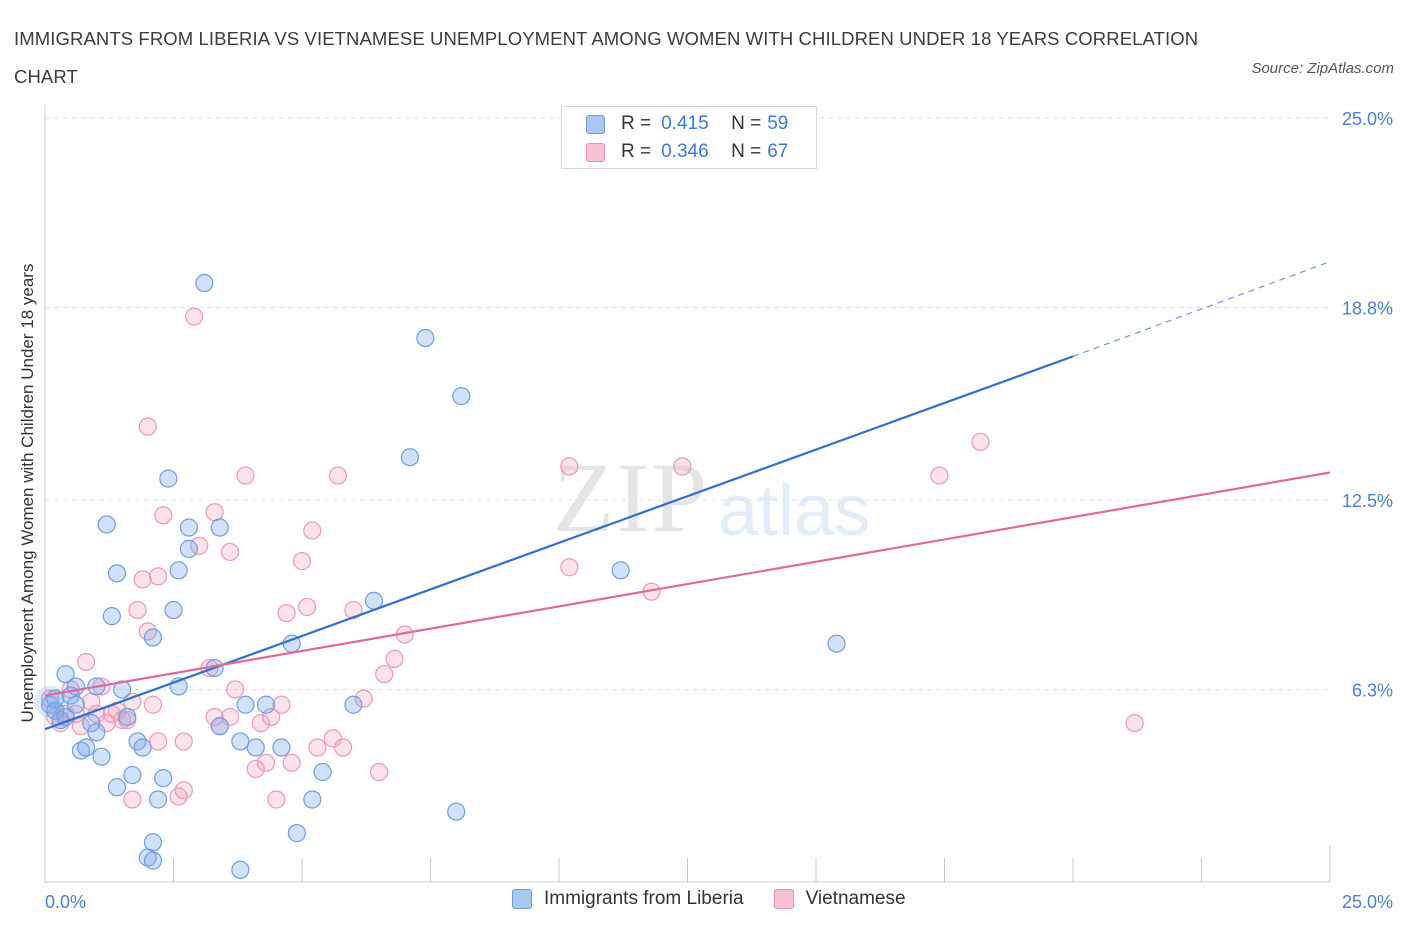 The width and height of the screenshot is (1406, 930). What do you see at coordinates (1367, 308) in the screenshot?
I see `y-tick-label: 18.8%` at bounding box center [1367, 308].